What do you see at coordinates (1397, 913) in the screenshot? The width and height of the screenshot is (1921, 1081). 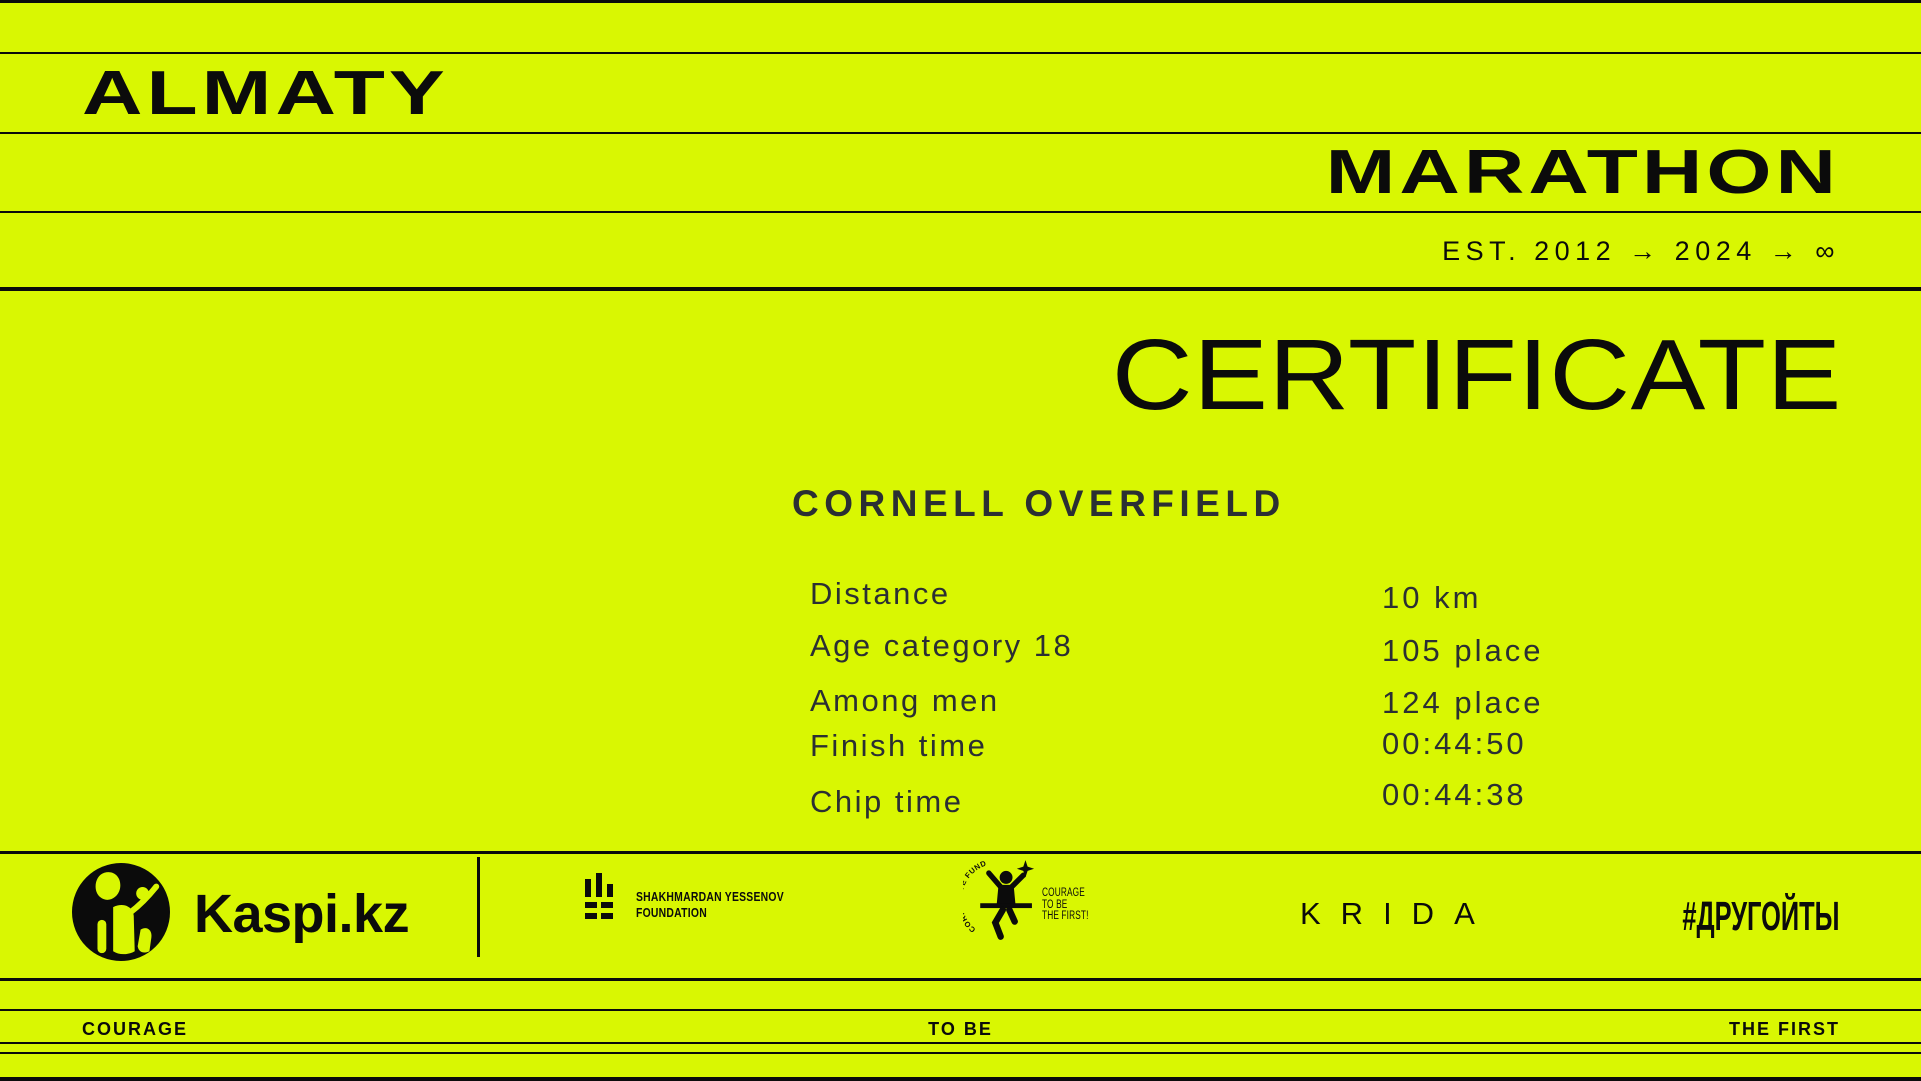 I see `krida-wordmark: KRIDA` at bounding box center [1397, 913].